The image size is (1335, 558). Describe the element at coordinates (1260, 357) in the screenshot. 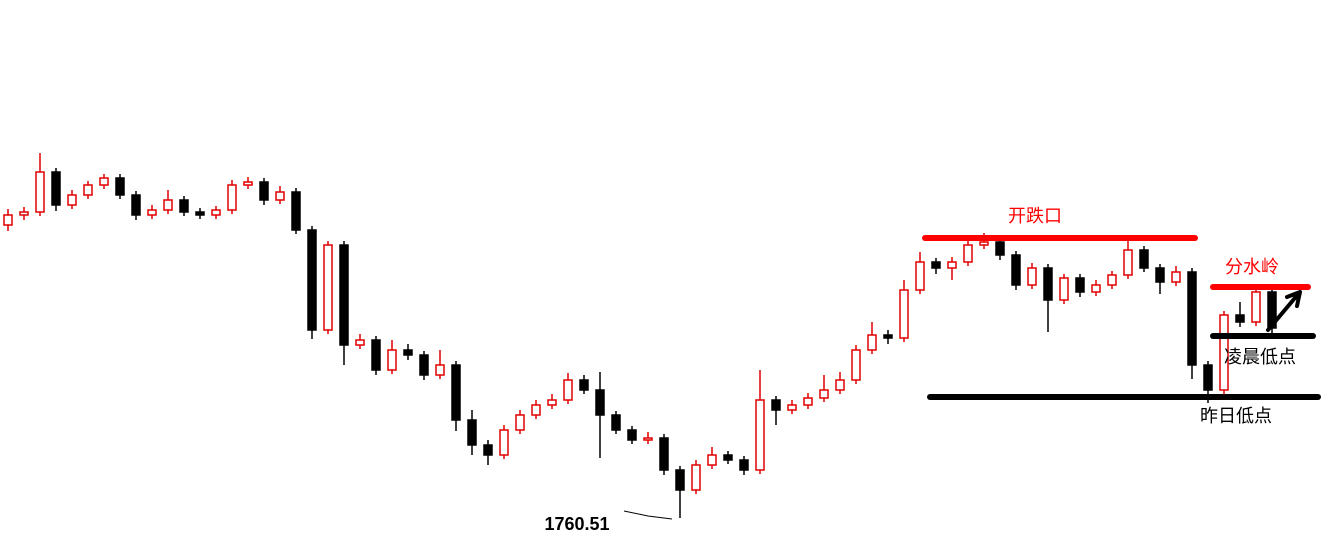

I see `level-label: 凌晨低点` at that location.